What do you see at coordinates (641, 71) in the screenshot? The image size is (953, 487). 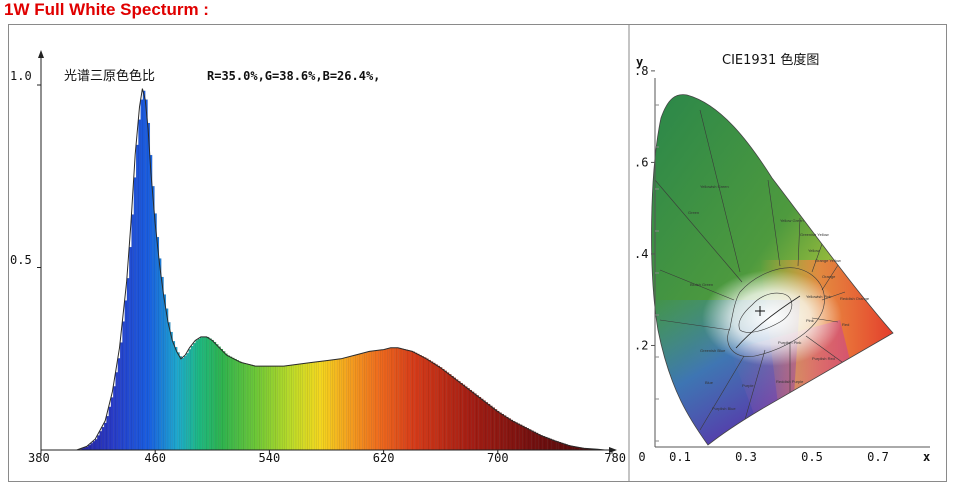 I see `cie-ytick-label: .8` at bounding box center [641, 71].